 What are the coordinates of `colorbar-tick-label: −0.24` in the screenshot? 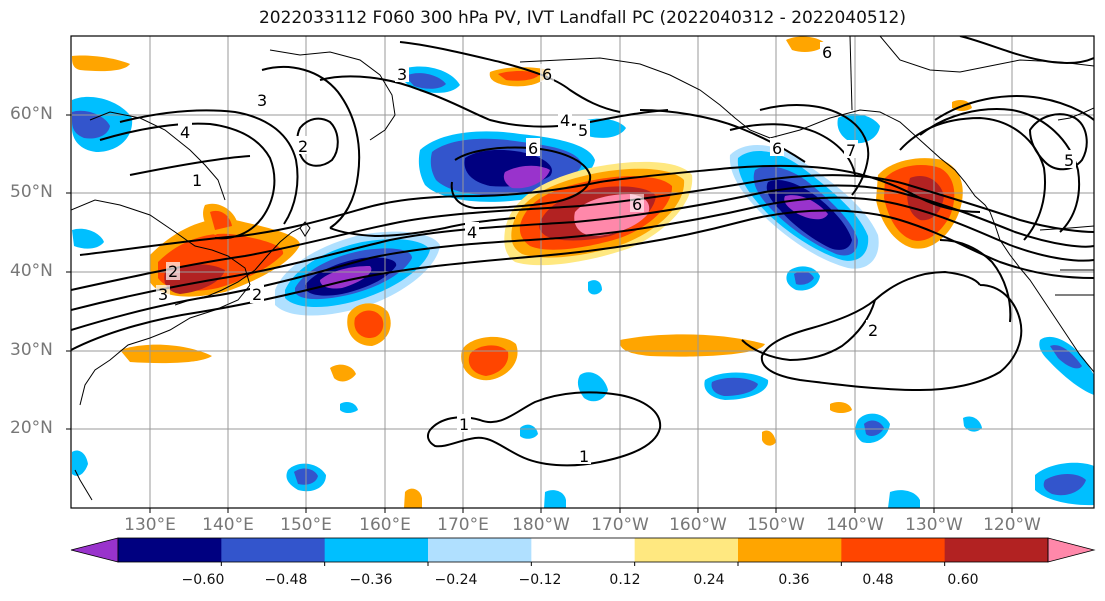 It's located at (456, 580).